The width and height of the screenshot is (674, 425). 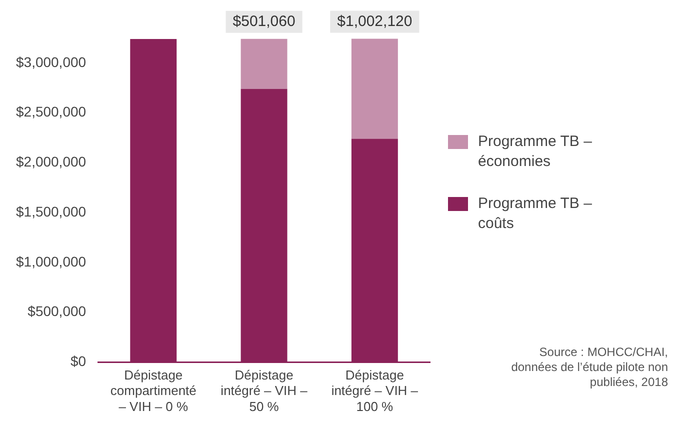 What do you see at coordinates (51, 162) in the screenshot?
I see `y-tick-label: $2,000,000` at bounding box center [51, 162].